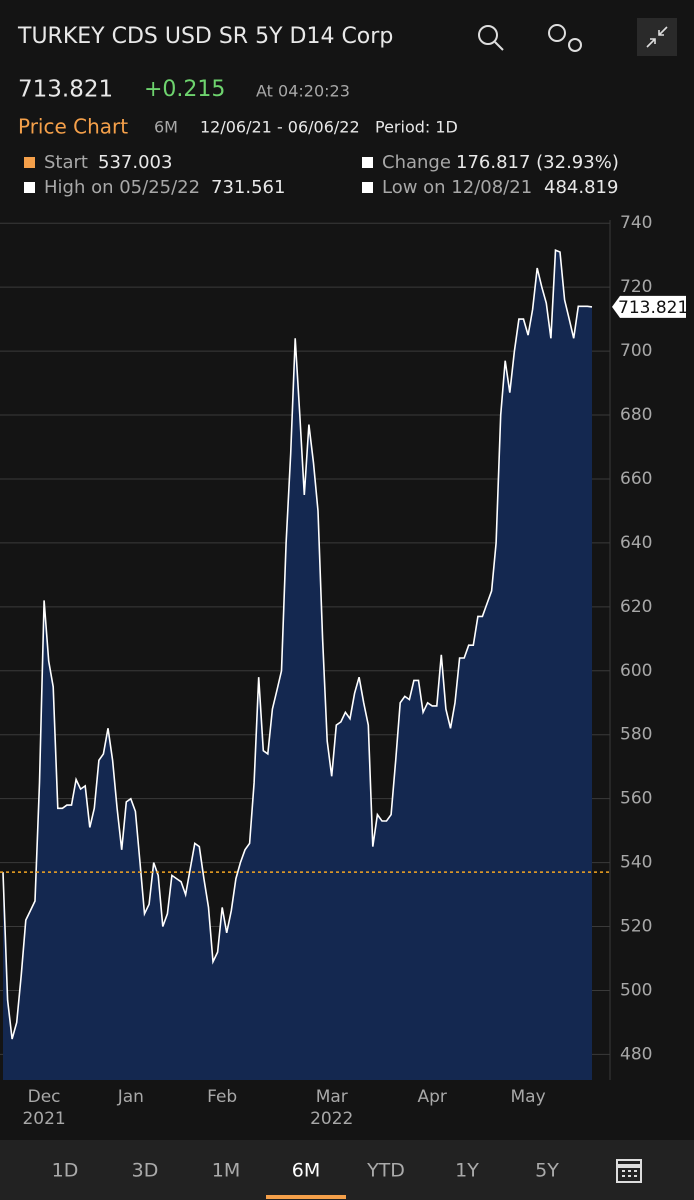 This screenshot has height=1200, width=694. What do you see at coordinates (222, 1097) in the screenshot?
I see `x-tick-label: Feb` at bounding box center [222, 1097].